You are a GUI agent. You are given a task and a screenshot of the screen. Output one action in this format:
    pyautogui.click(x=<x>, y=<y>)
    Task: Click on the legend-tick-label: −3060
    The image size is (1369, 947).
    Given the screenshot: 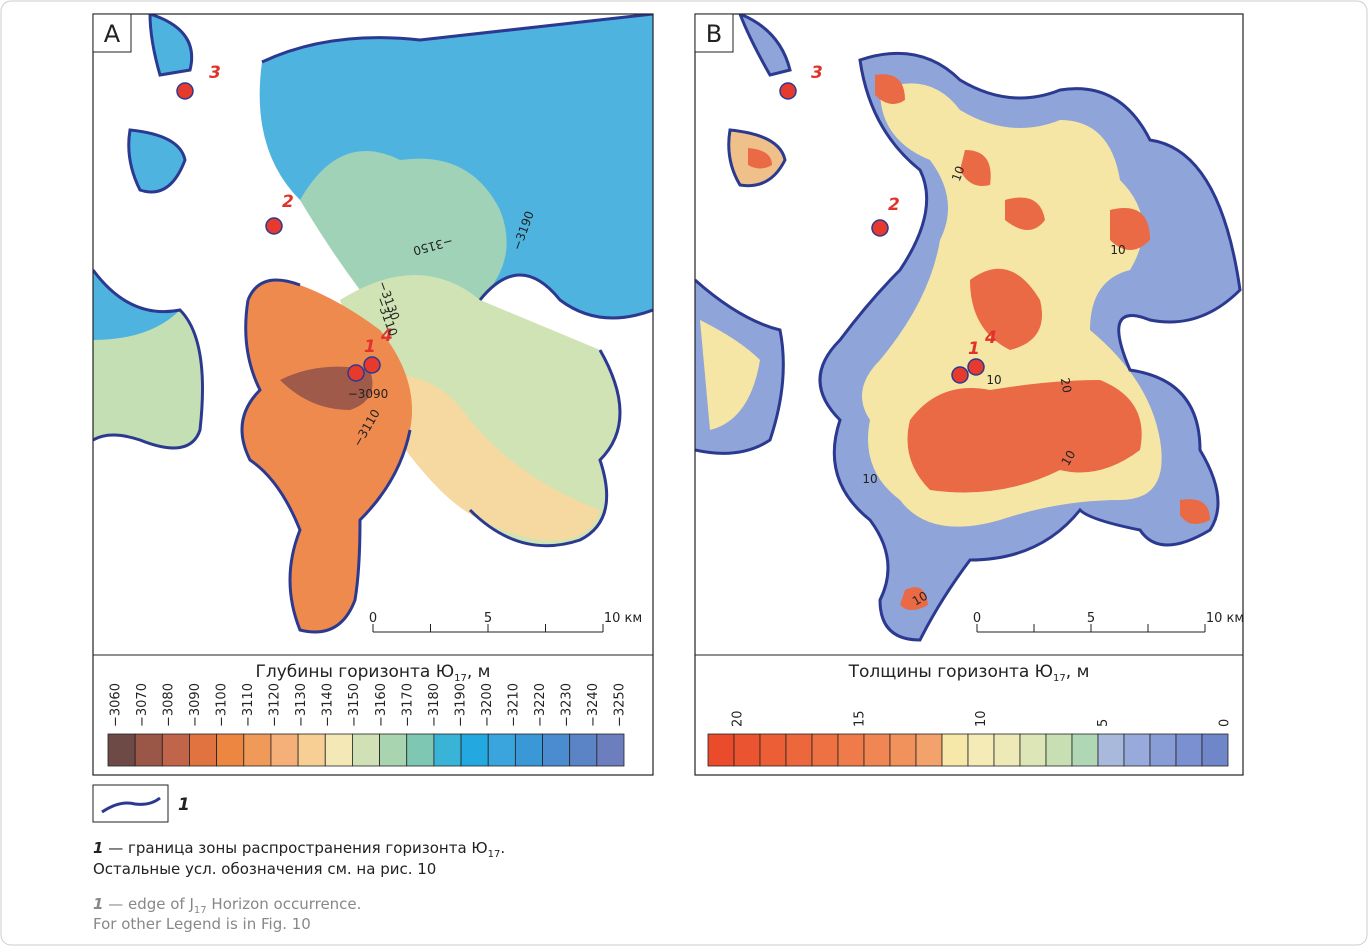 What is the action you would take?
    pyautogui.click(x=116, y=705)
    